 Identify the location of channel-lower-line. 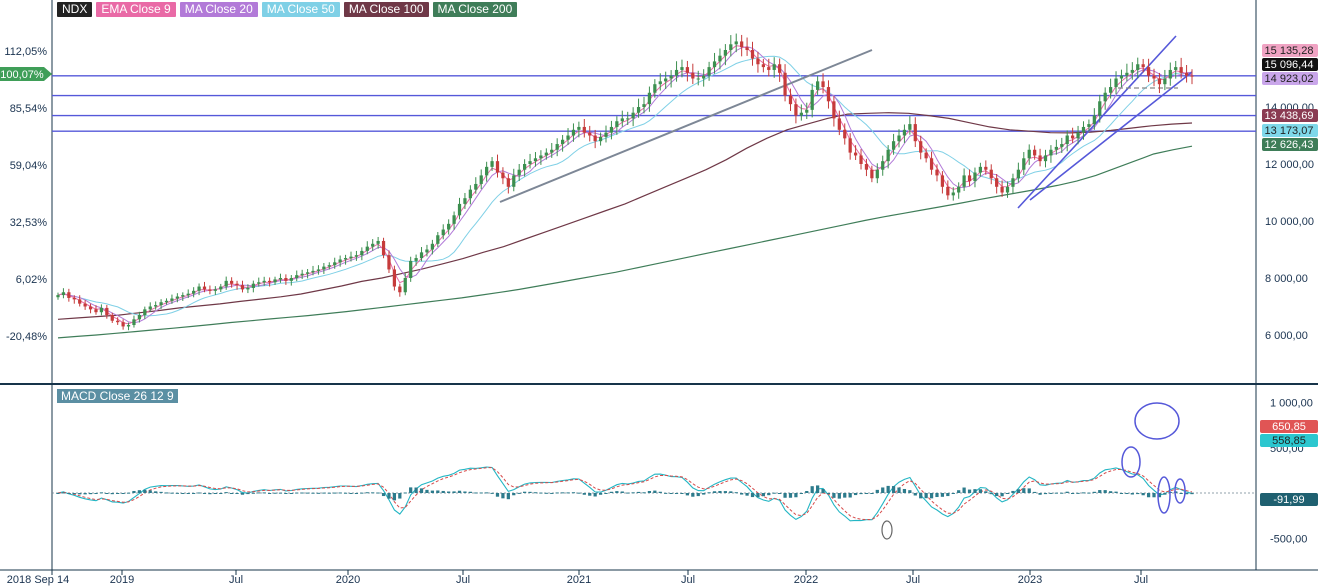
(1111, 136).